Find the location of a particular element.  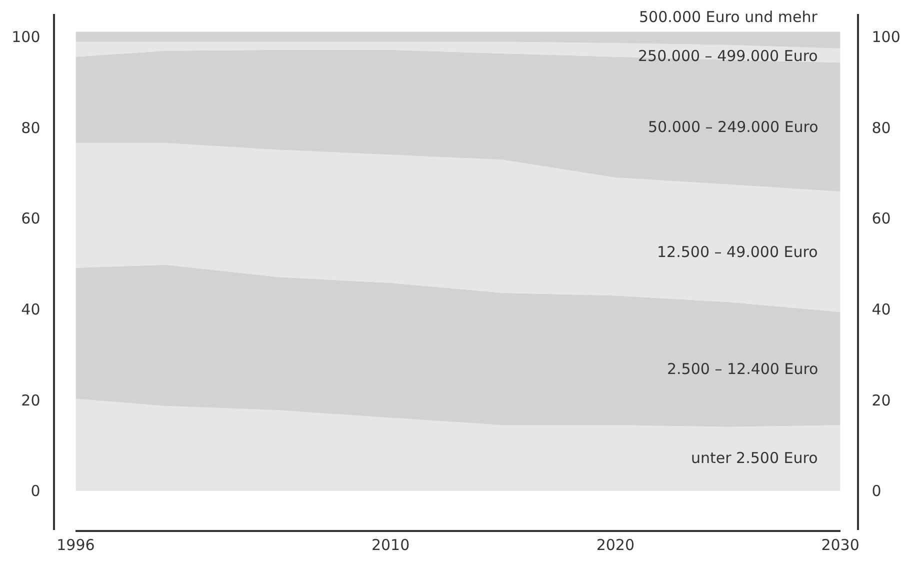

x-tick-label: 2020 is located at coordinates (615, 545).